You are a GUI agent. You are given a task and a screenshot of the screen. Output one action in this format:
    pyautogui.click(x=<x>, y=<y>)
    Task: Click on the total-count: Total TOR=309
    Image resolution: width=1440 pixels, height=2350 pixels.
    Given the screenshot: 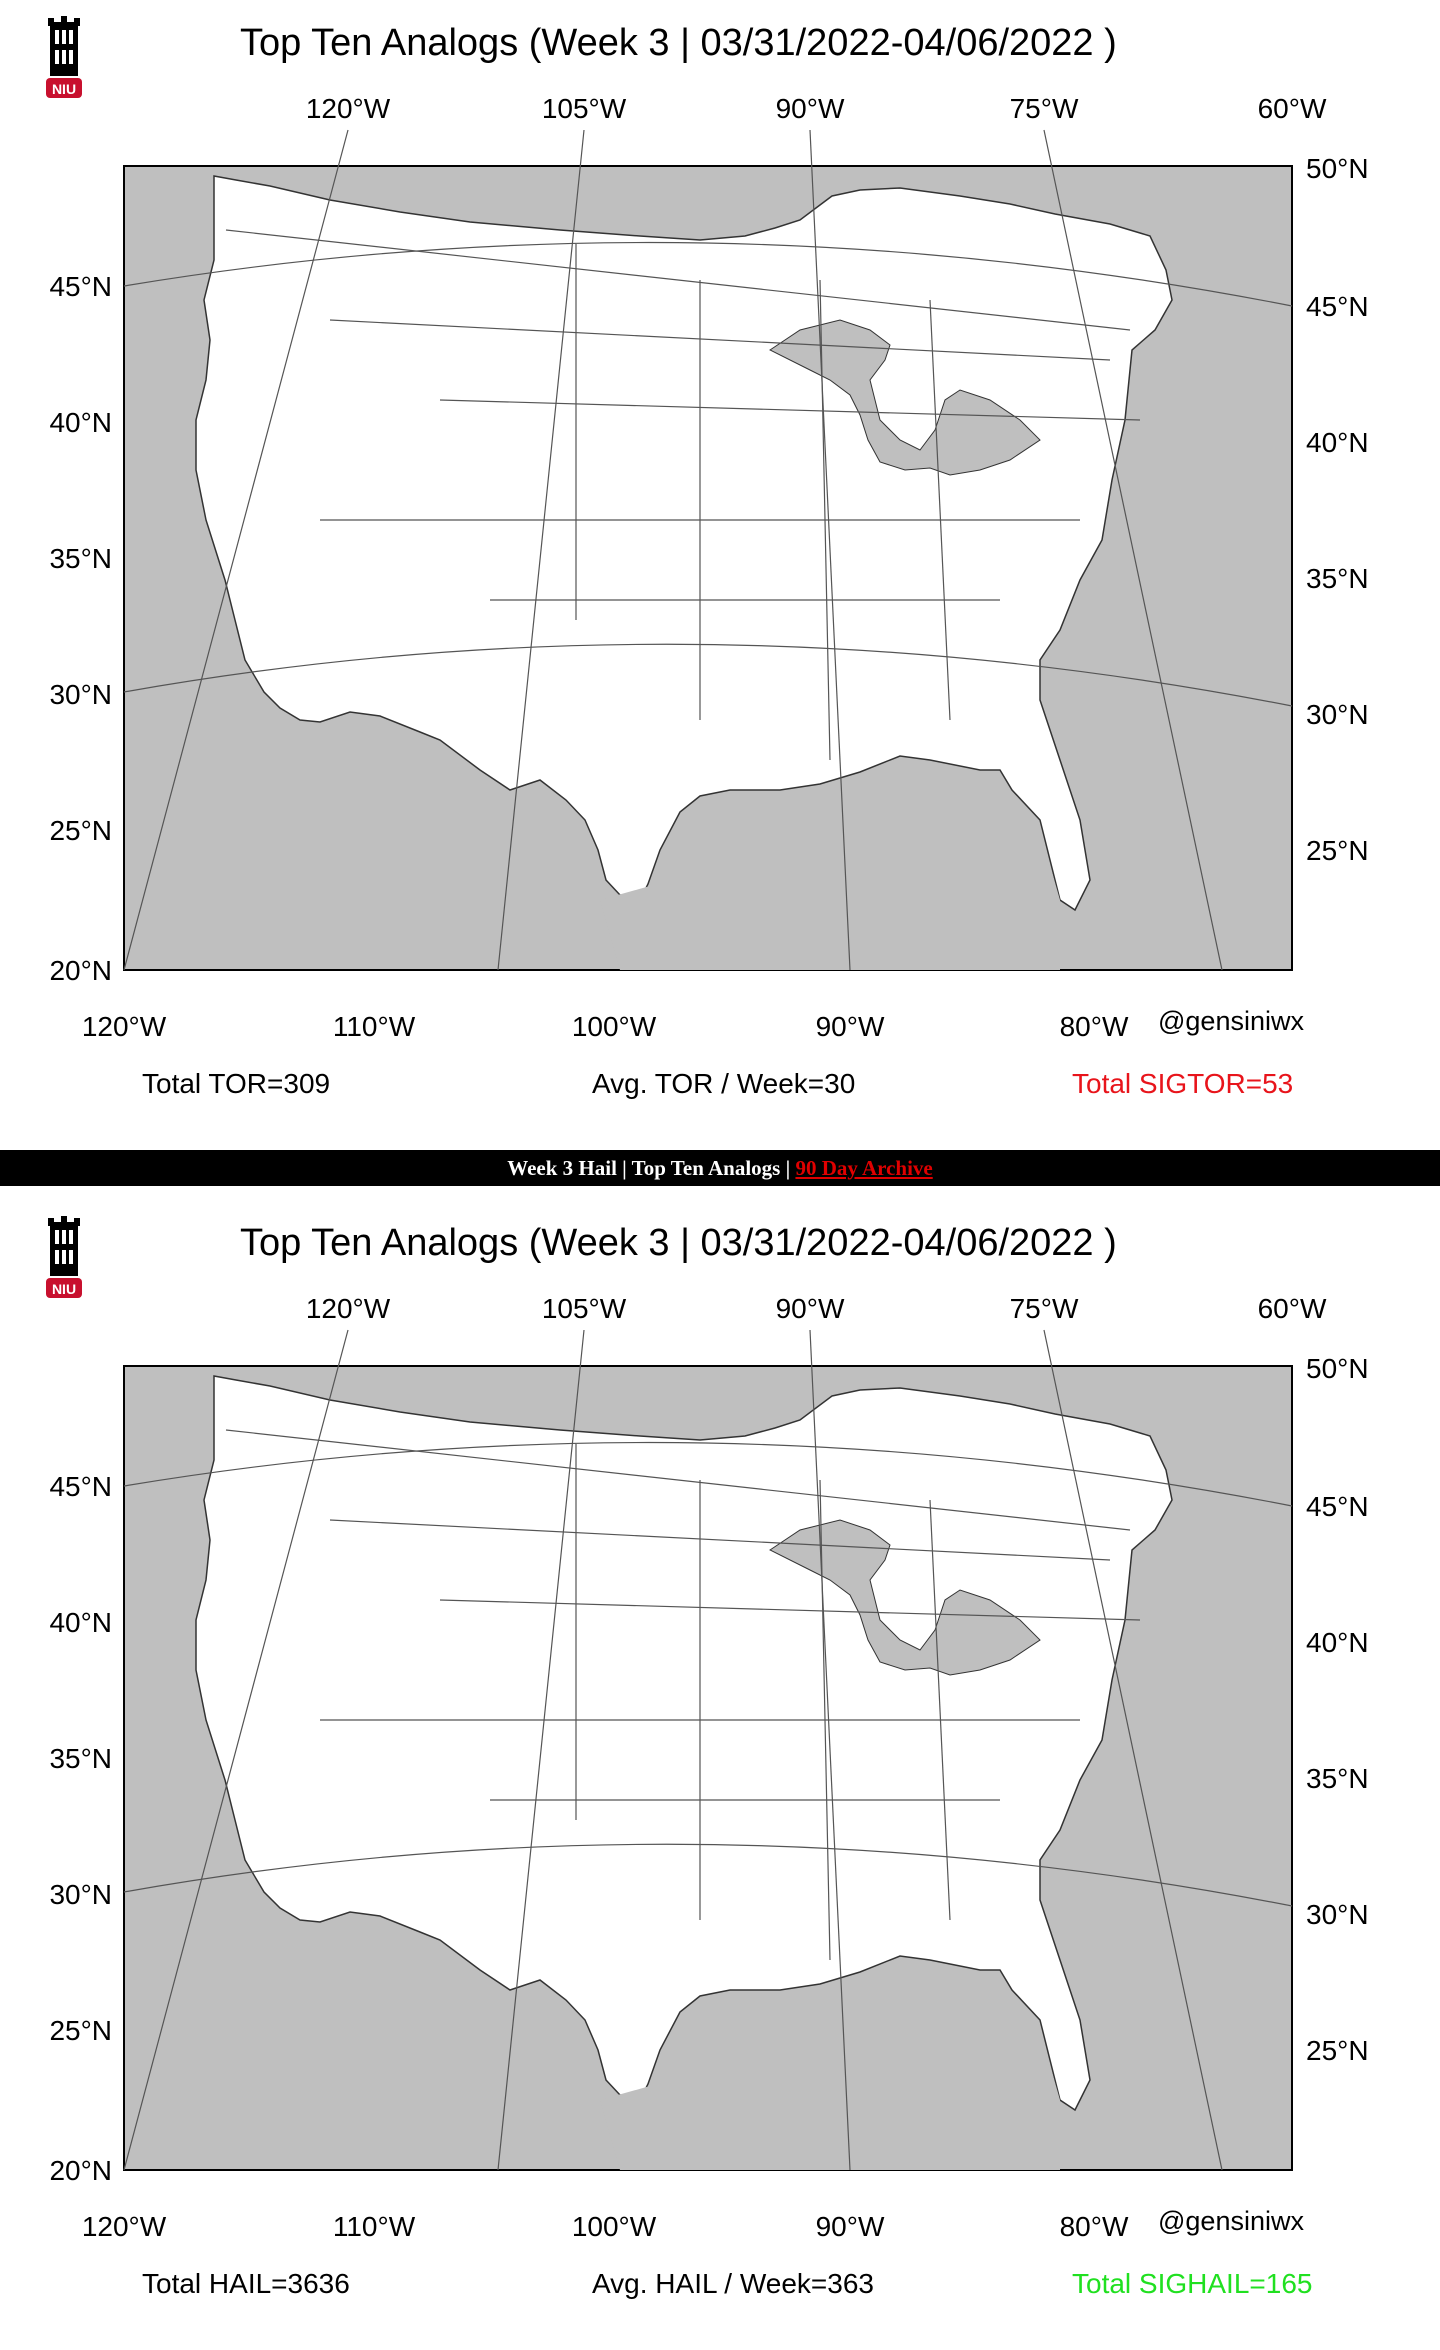 What is the action you would take?
    pyautogui.click(x=236, y=1083)
    